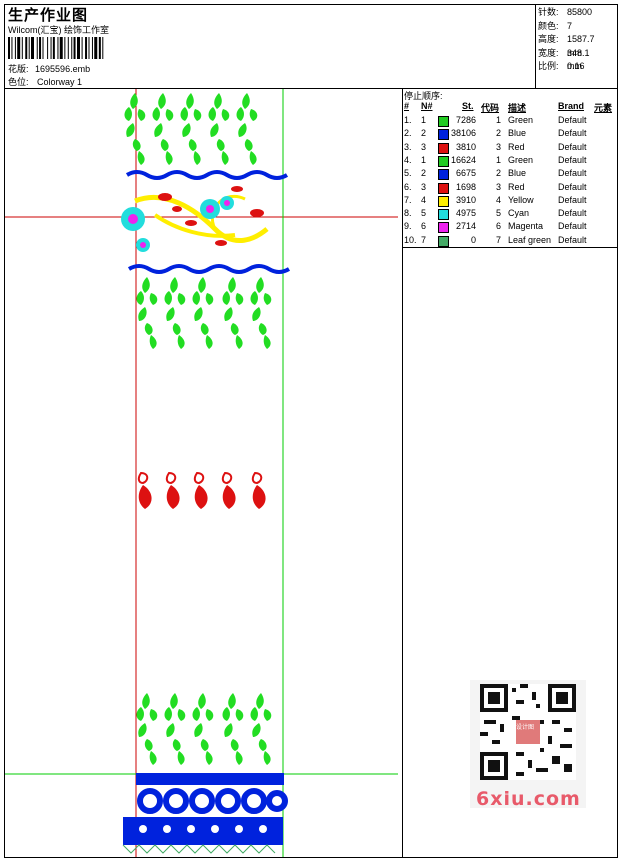 This screenshot has width=620, height=861. Describe the element at coordinates (423, 96) in the screenshot. I see `stop-sequence-title: 停止顺序:` at that location.